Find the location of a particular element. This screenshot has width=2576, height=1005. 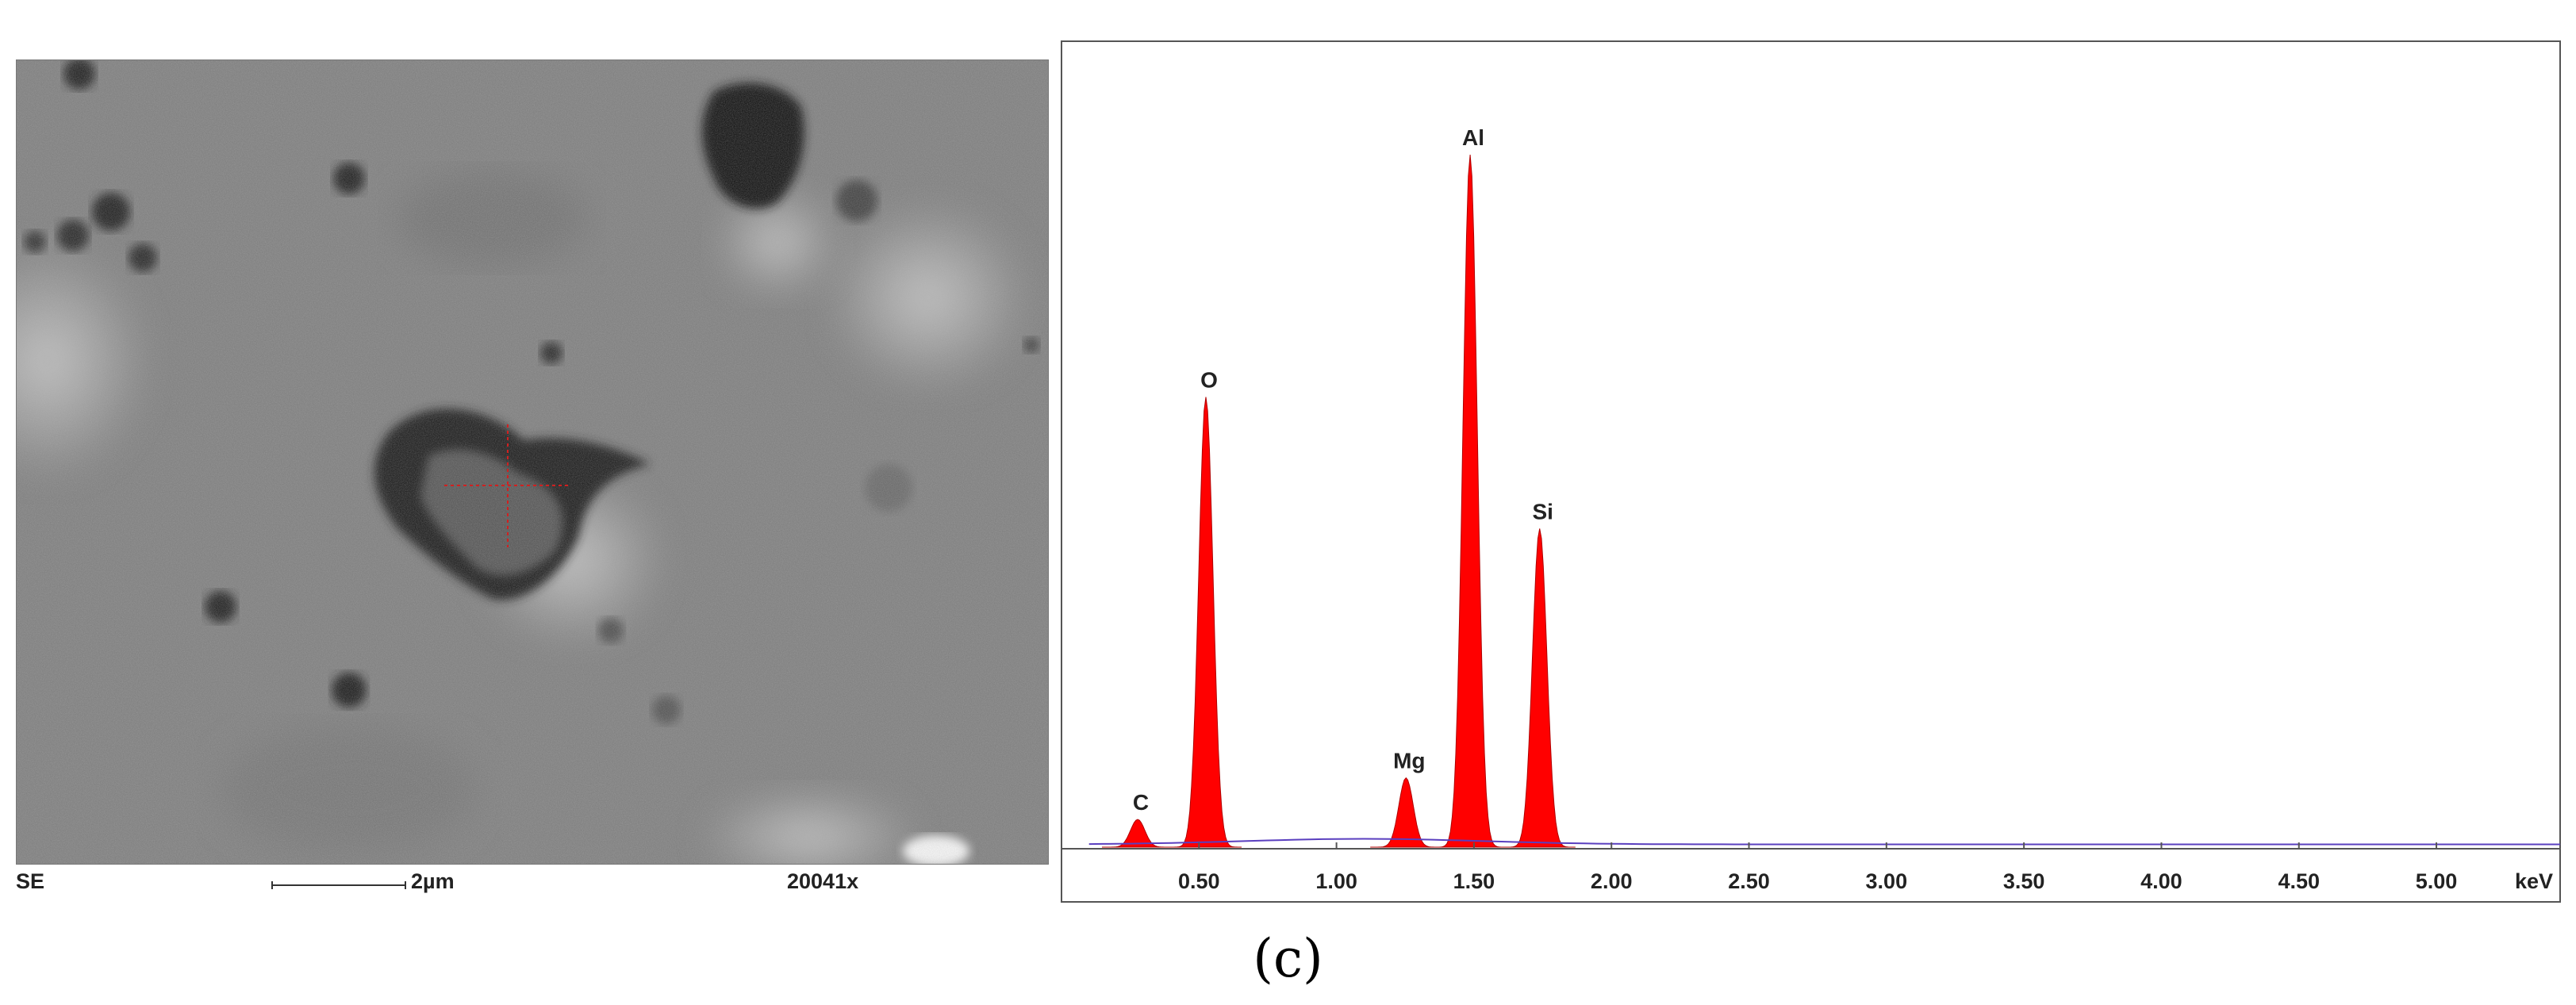

x-tick-label: 1.50 is located at coordinates (1474, 881).